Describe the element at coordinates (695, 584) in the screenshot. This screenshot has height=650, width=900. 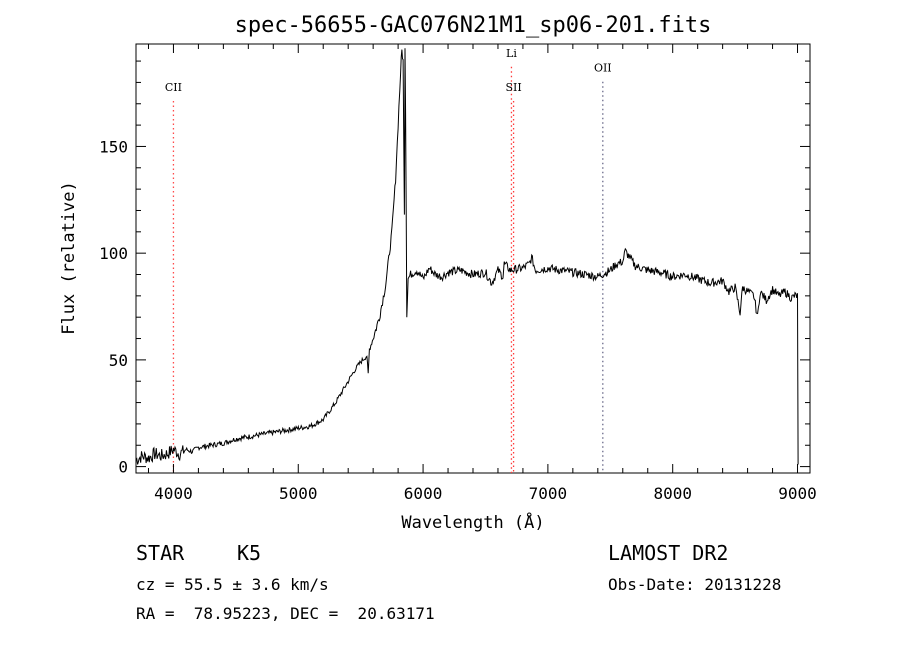
I see `observation-date: Obs-Date: 20131228` at that location.